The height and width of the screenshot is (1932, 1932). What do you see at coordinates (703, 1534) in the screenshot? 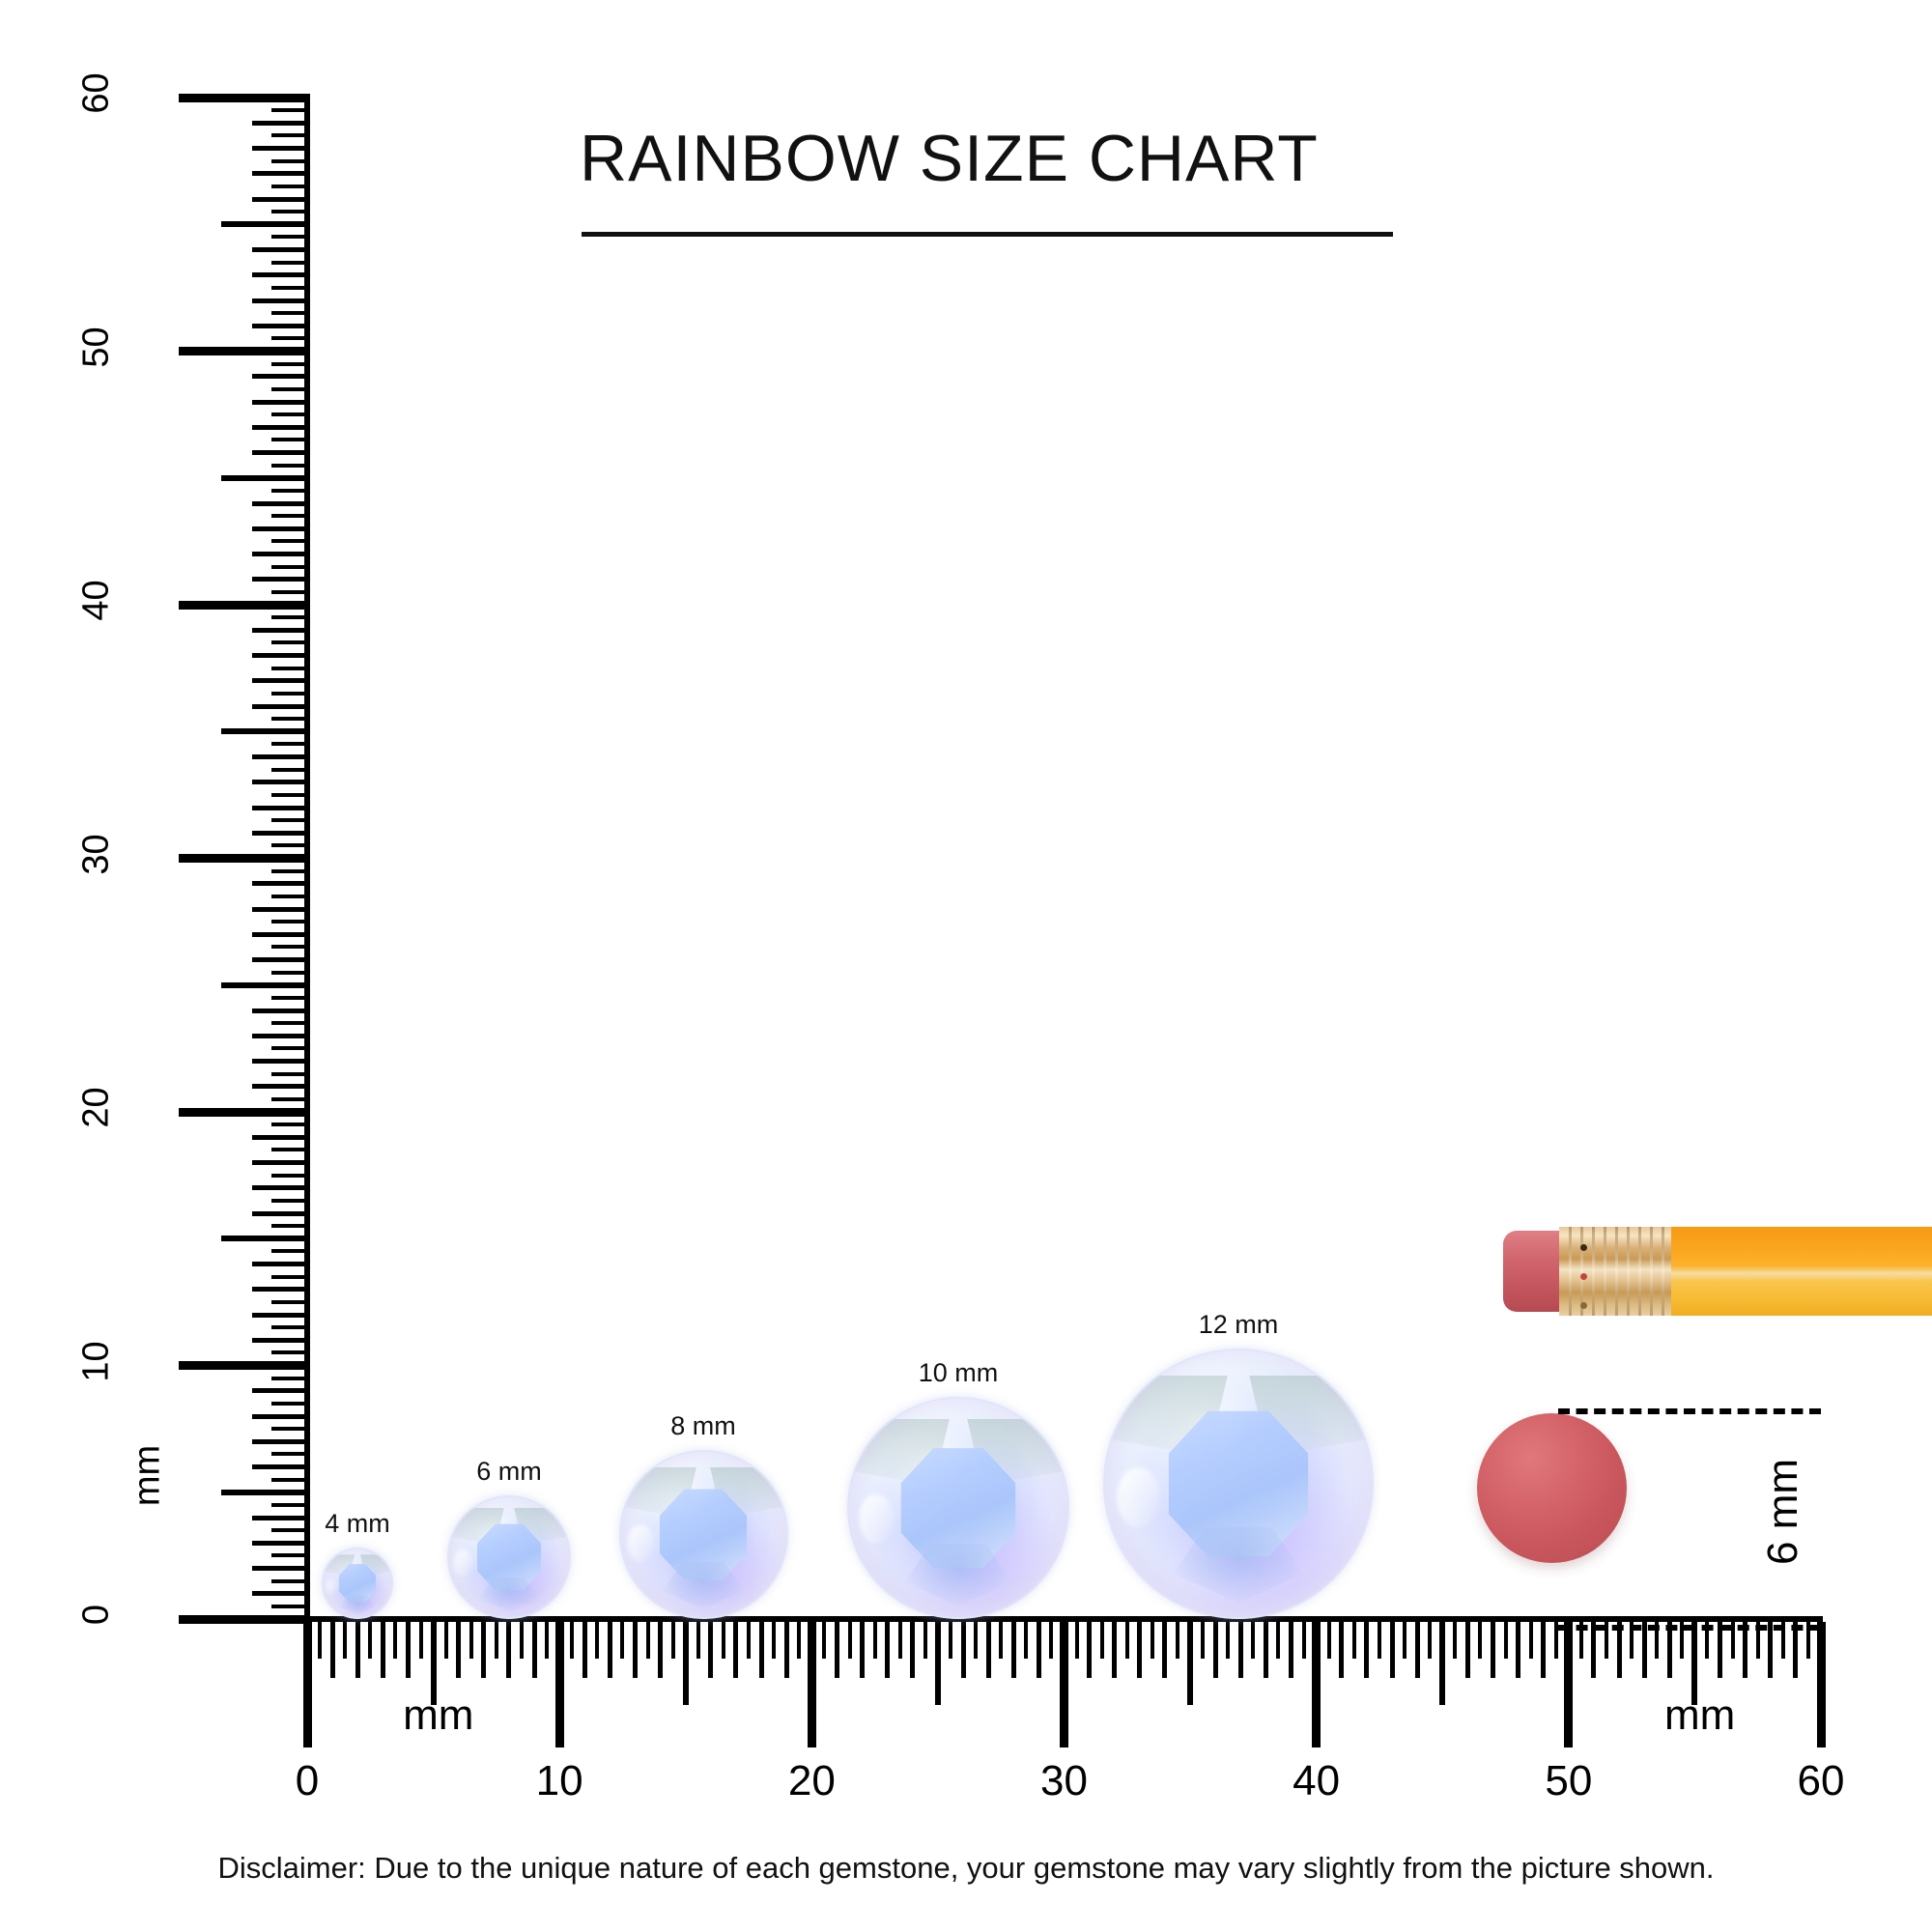
I see `gemstone-8mm` at bounding box center [703, 1534].